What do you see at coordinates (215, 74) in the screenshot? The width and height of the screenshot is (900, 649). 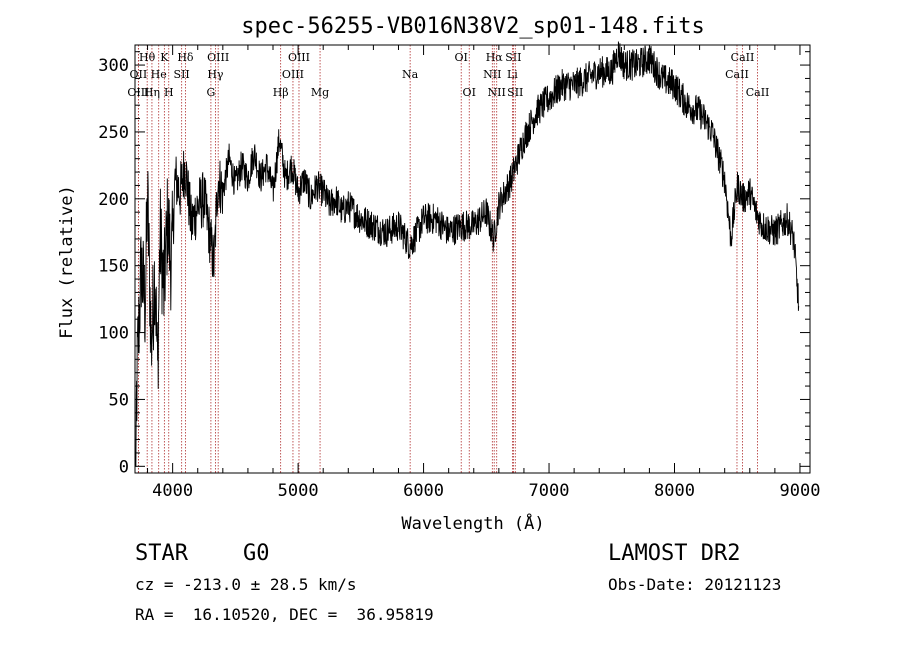 I see `spectral-line-label-10: Hγ` at bounding box center [215, 74].